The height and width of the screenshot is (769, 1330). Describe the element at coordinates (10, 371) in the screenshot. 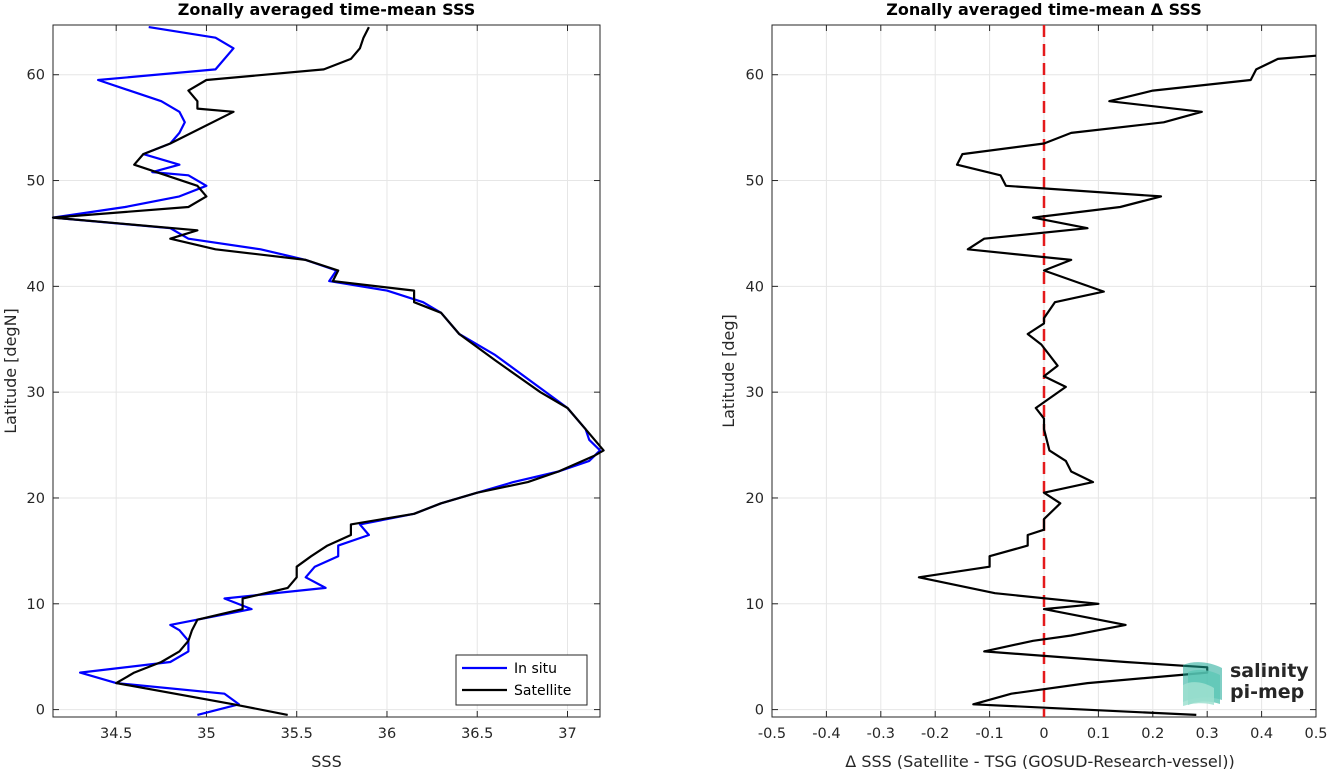

I see `sss-y-axis-label: Latitude [degN]` at that location.